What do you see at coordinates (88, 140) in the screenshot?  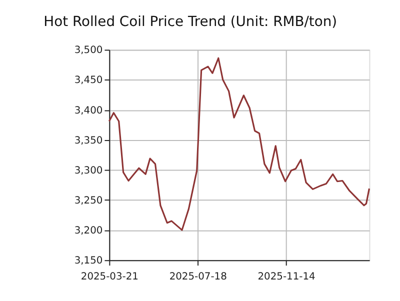 I see `y-tick-label: 3,350` at bounding box center [88, 140].